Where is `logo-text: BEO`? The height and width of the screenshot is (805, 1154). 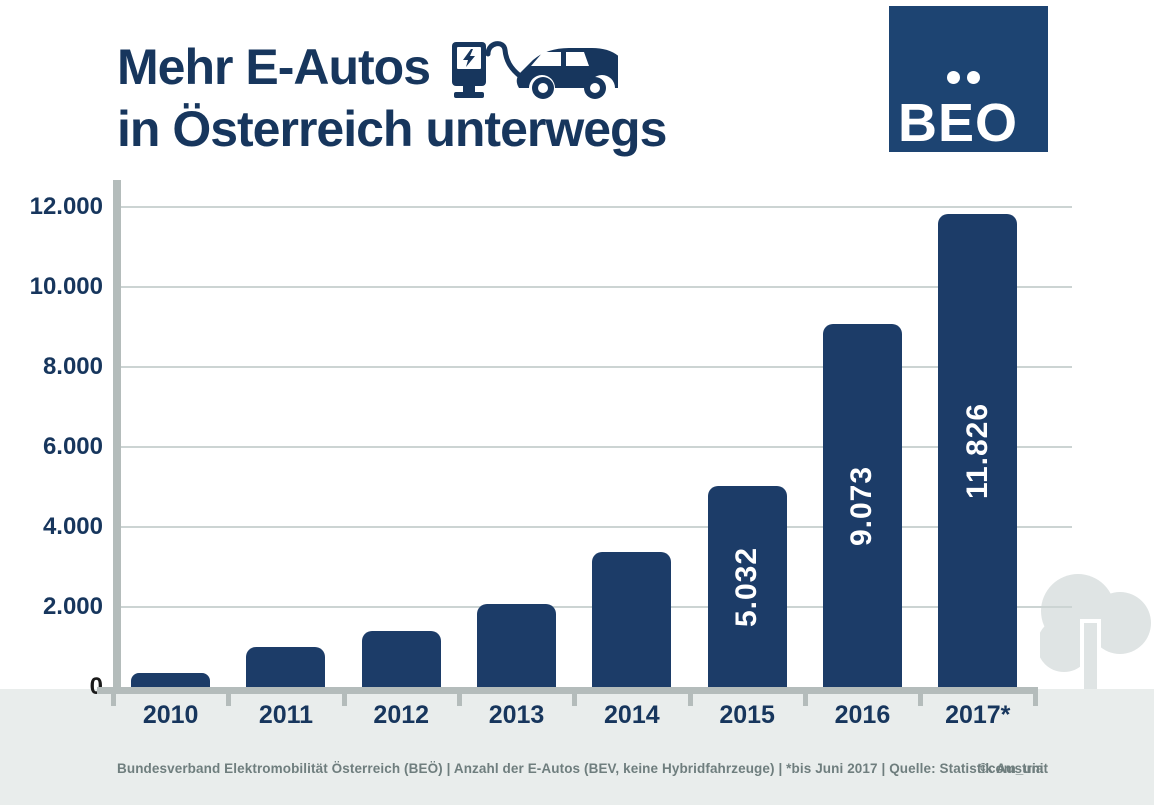
logo-text: BEO is located at coordinates (958, 123).